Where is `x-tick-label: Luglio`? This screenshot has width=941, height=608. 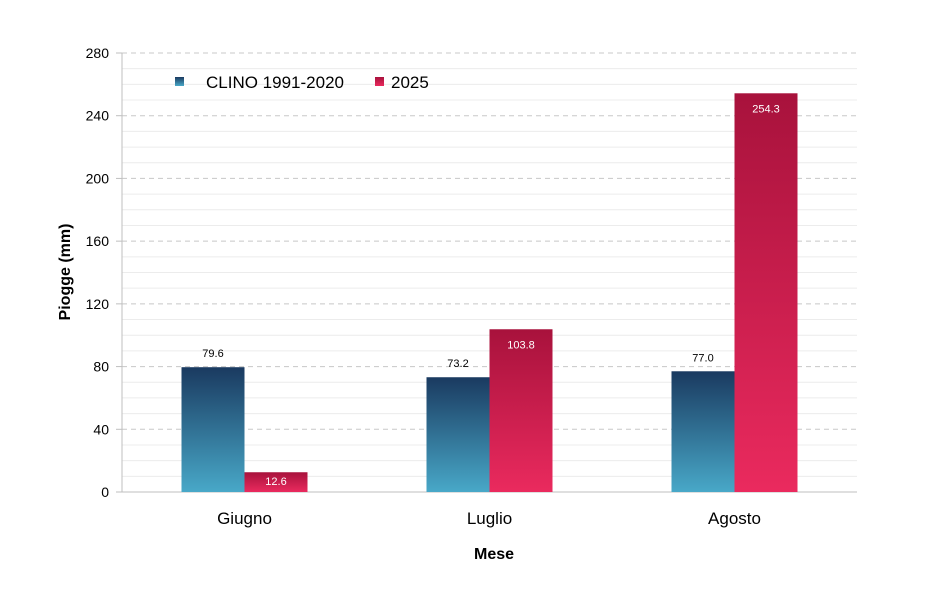
x-tick-label: Luglio is located at coordinates (489, 518).